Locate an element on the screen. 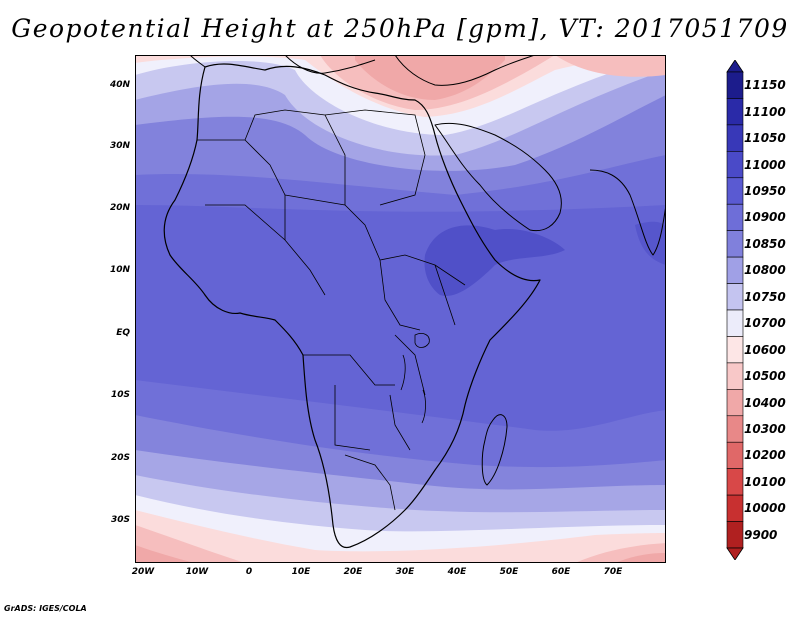 The width and height of the screenshot is (800, 618). lake-victoria is located at coordinates (422, 340).